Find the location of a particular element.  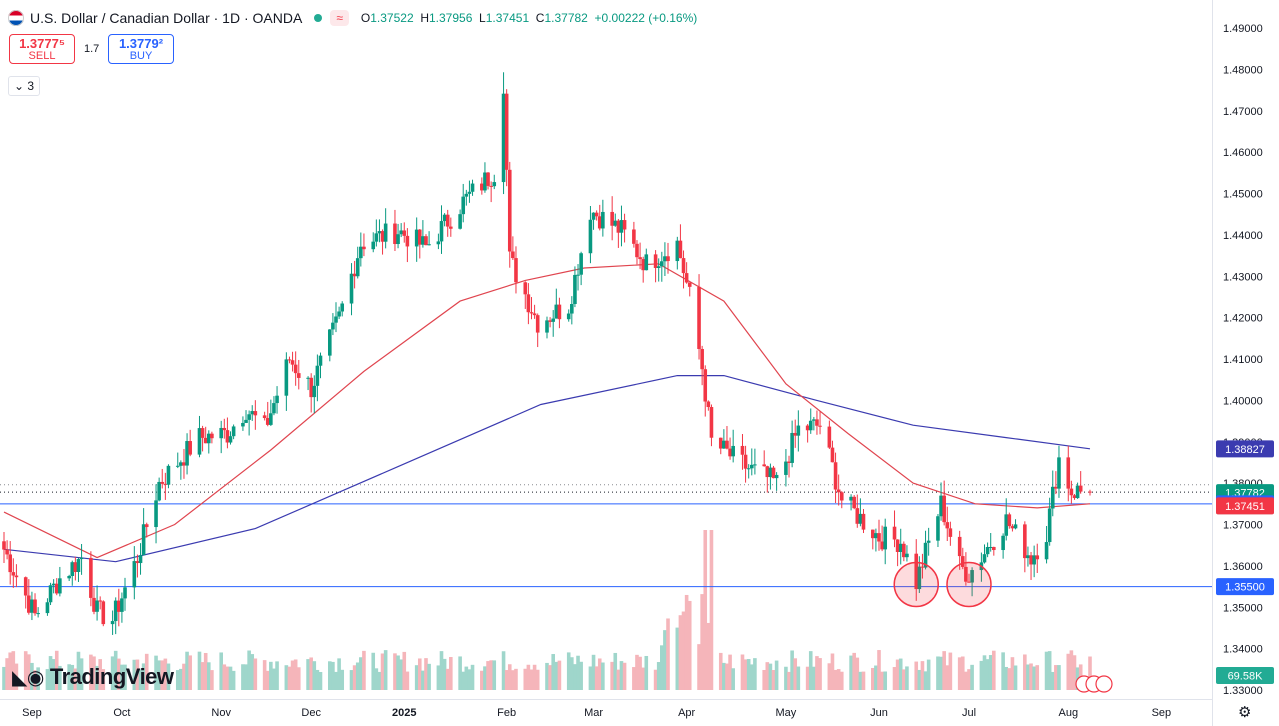

buy-button: 1.3779² BUY is located at coordinates (141, 49).